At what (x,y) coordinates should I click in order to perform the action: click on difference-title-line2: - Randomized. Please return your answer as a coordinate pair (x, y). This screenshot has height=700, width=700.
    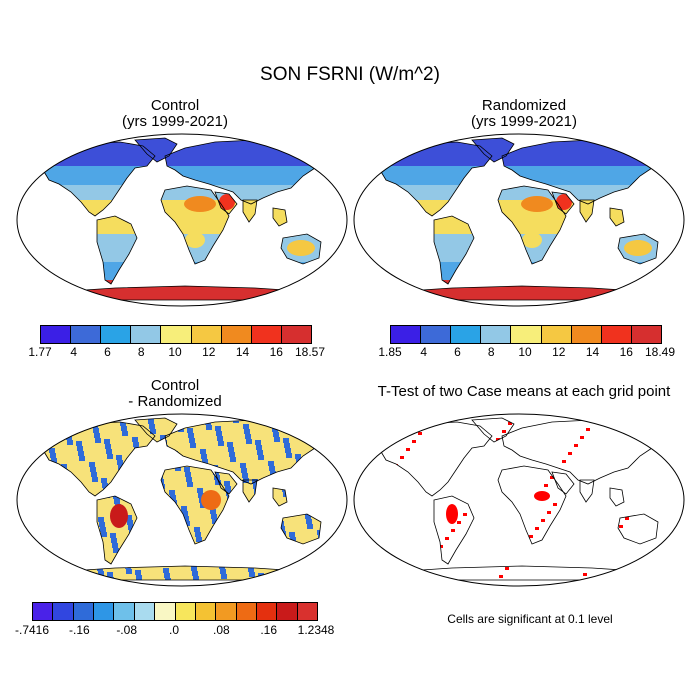
    Looking at the image, I should click on (175, 401).